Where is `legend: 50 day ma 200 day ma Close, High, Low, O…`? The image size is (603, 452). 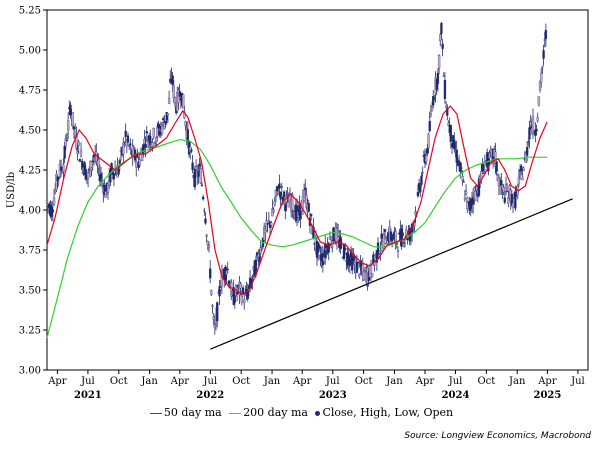 legend: 50 day ma 200 day ma Close, High, Low, O… is located at coordinates (301, 412).